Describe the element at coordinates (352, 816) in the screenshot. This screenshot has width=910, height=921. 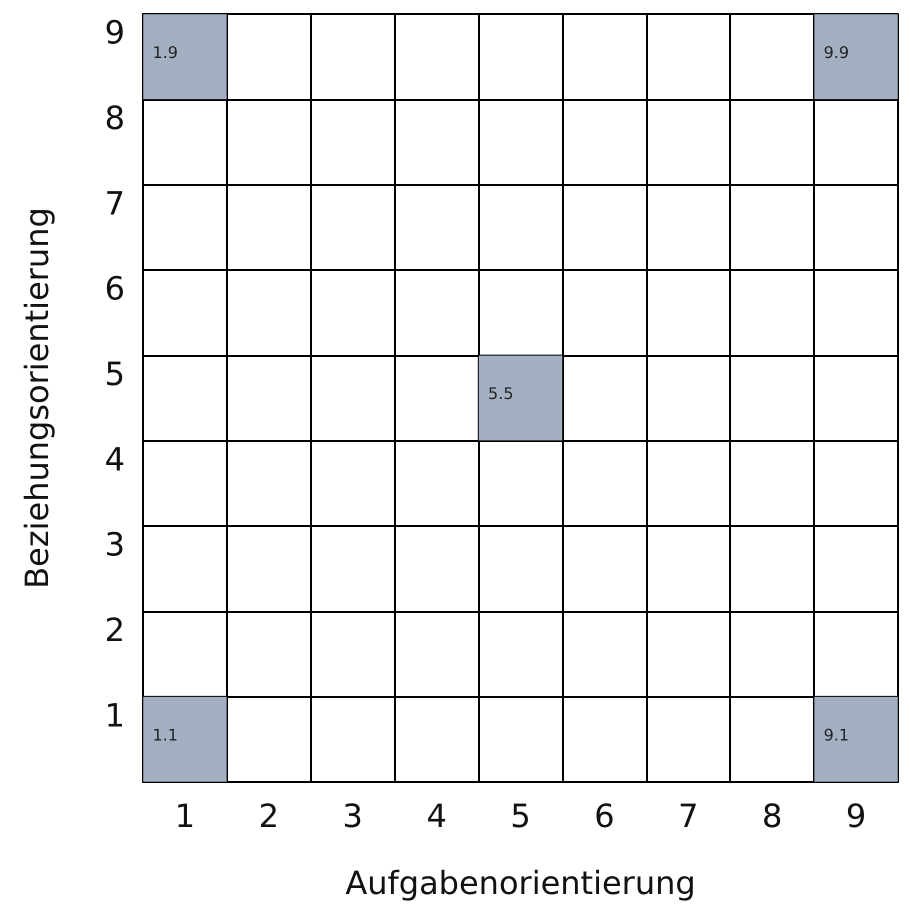
I see `x-tick-label: 3` at that location.